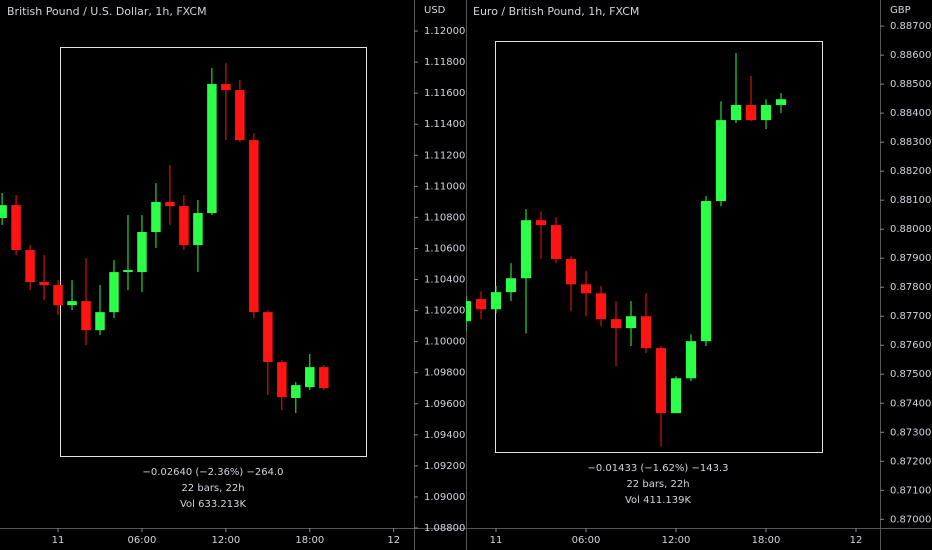  I want to click on measure-label: Vol 411.139K, so click(658, 500).